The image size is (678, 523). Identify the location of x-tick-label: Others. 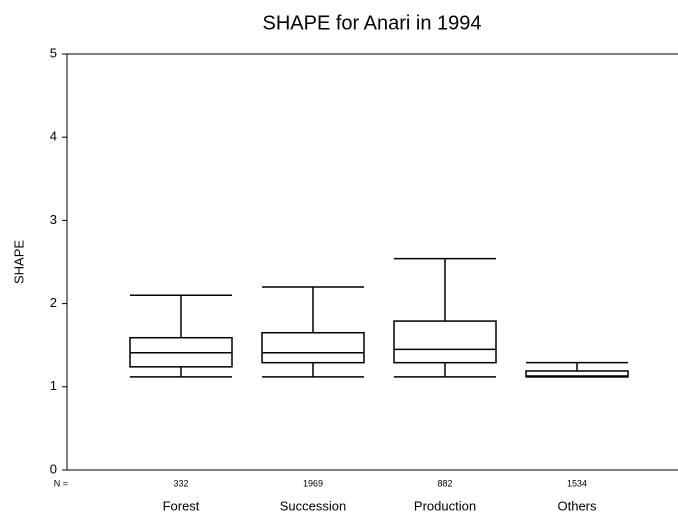
(577, 505).